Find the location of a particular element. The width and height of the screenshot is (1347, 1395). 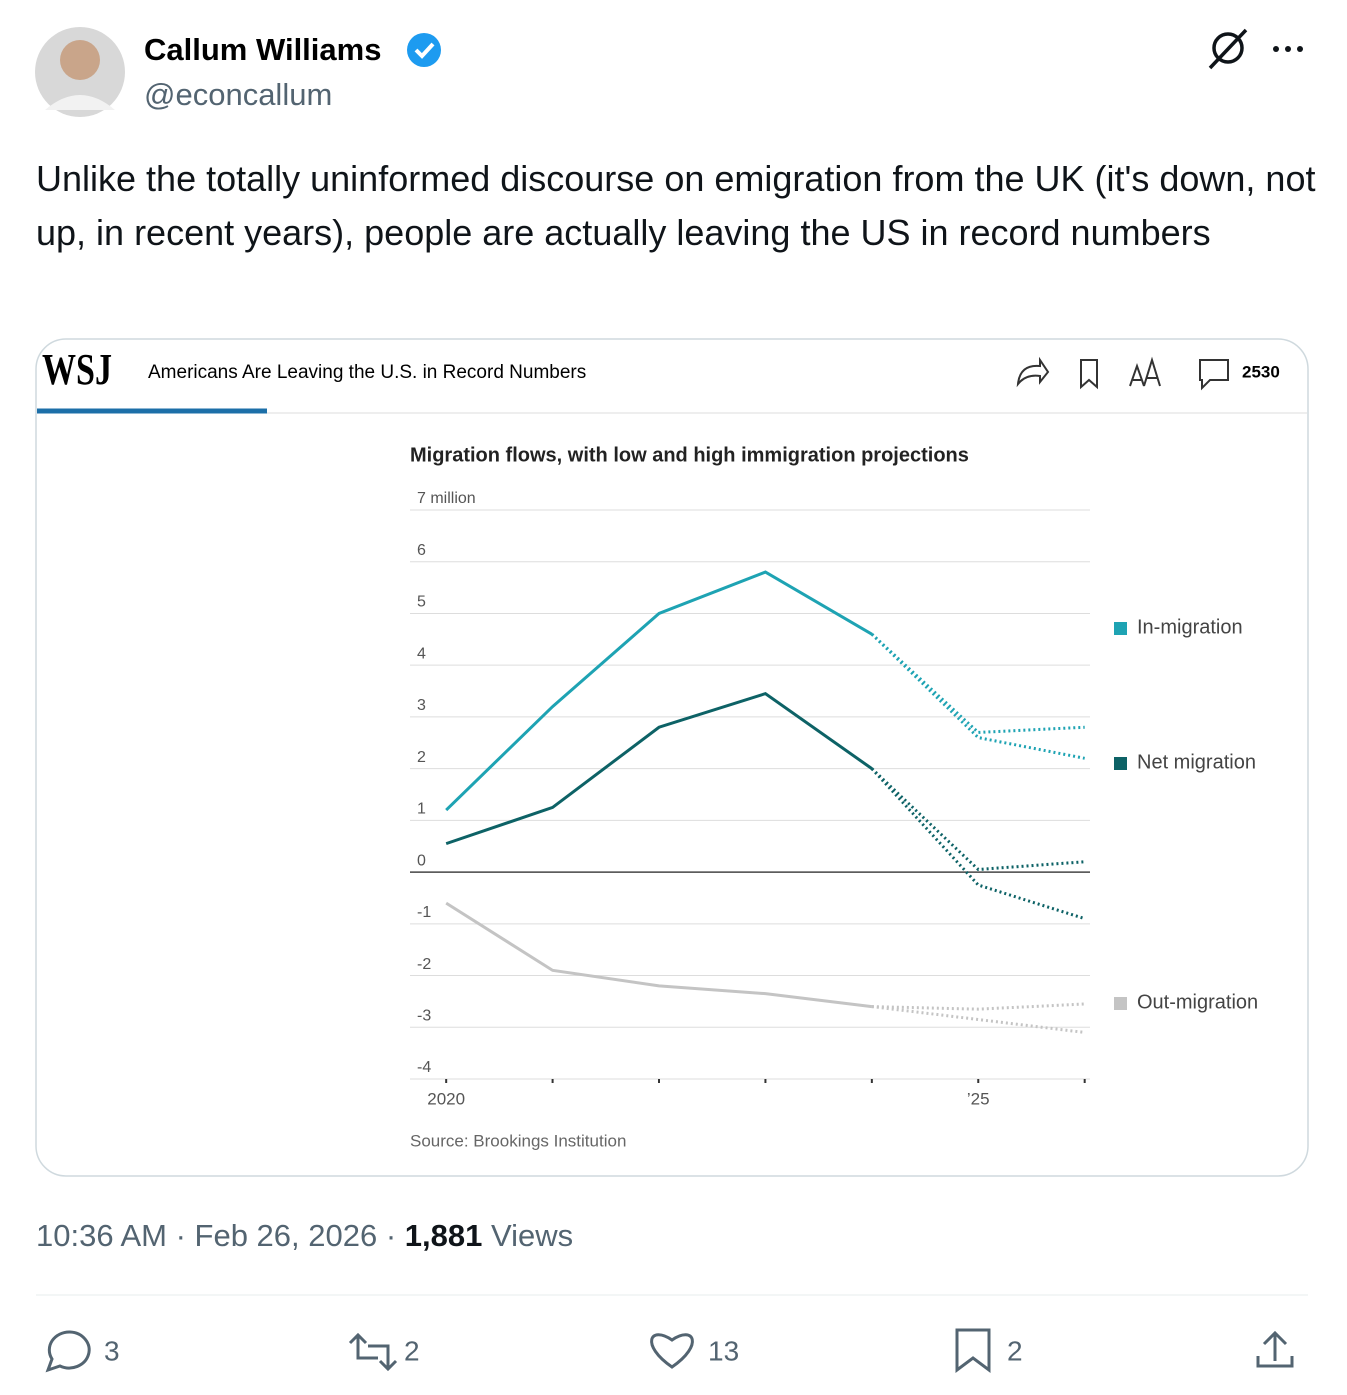

verified-badge is located at coordinates (424, 50).